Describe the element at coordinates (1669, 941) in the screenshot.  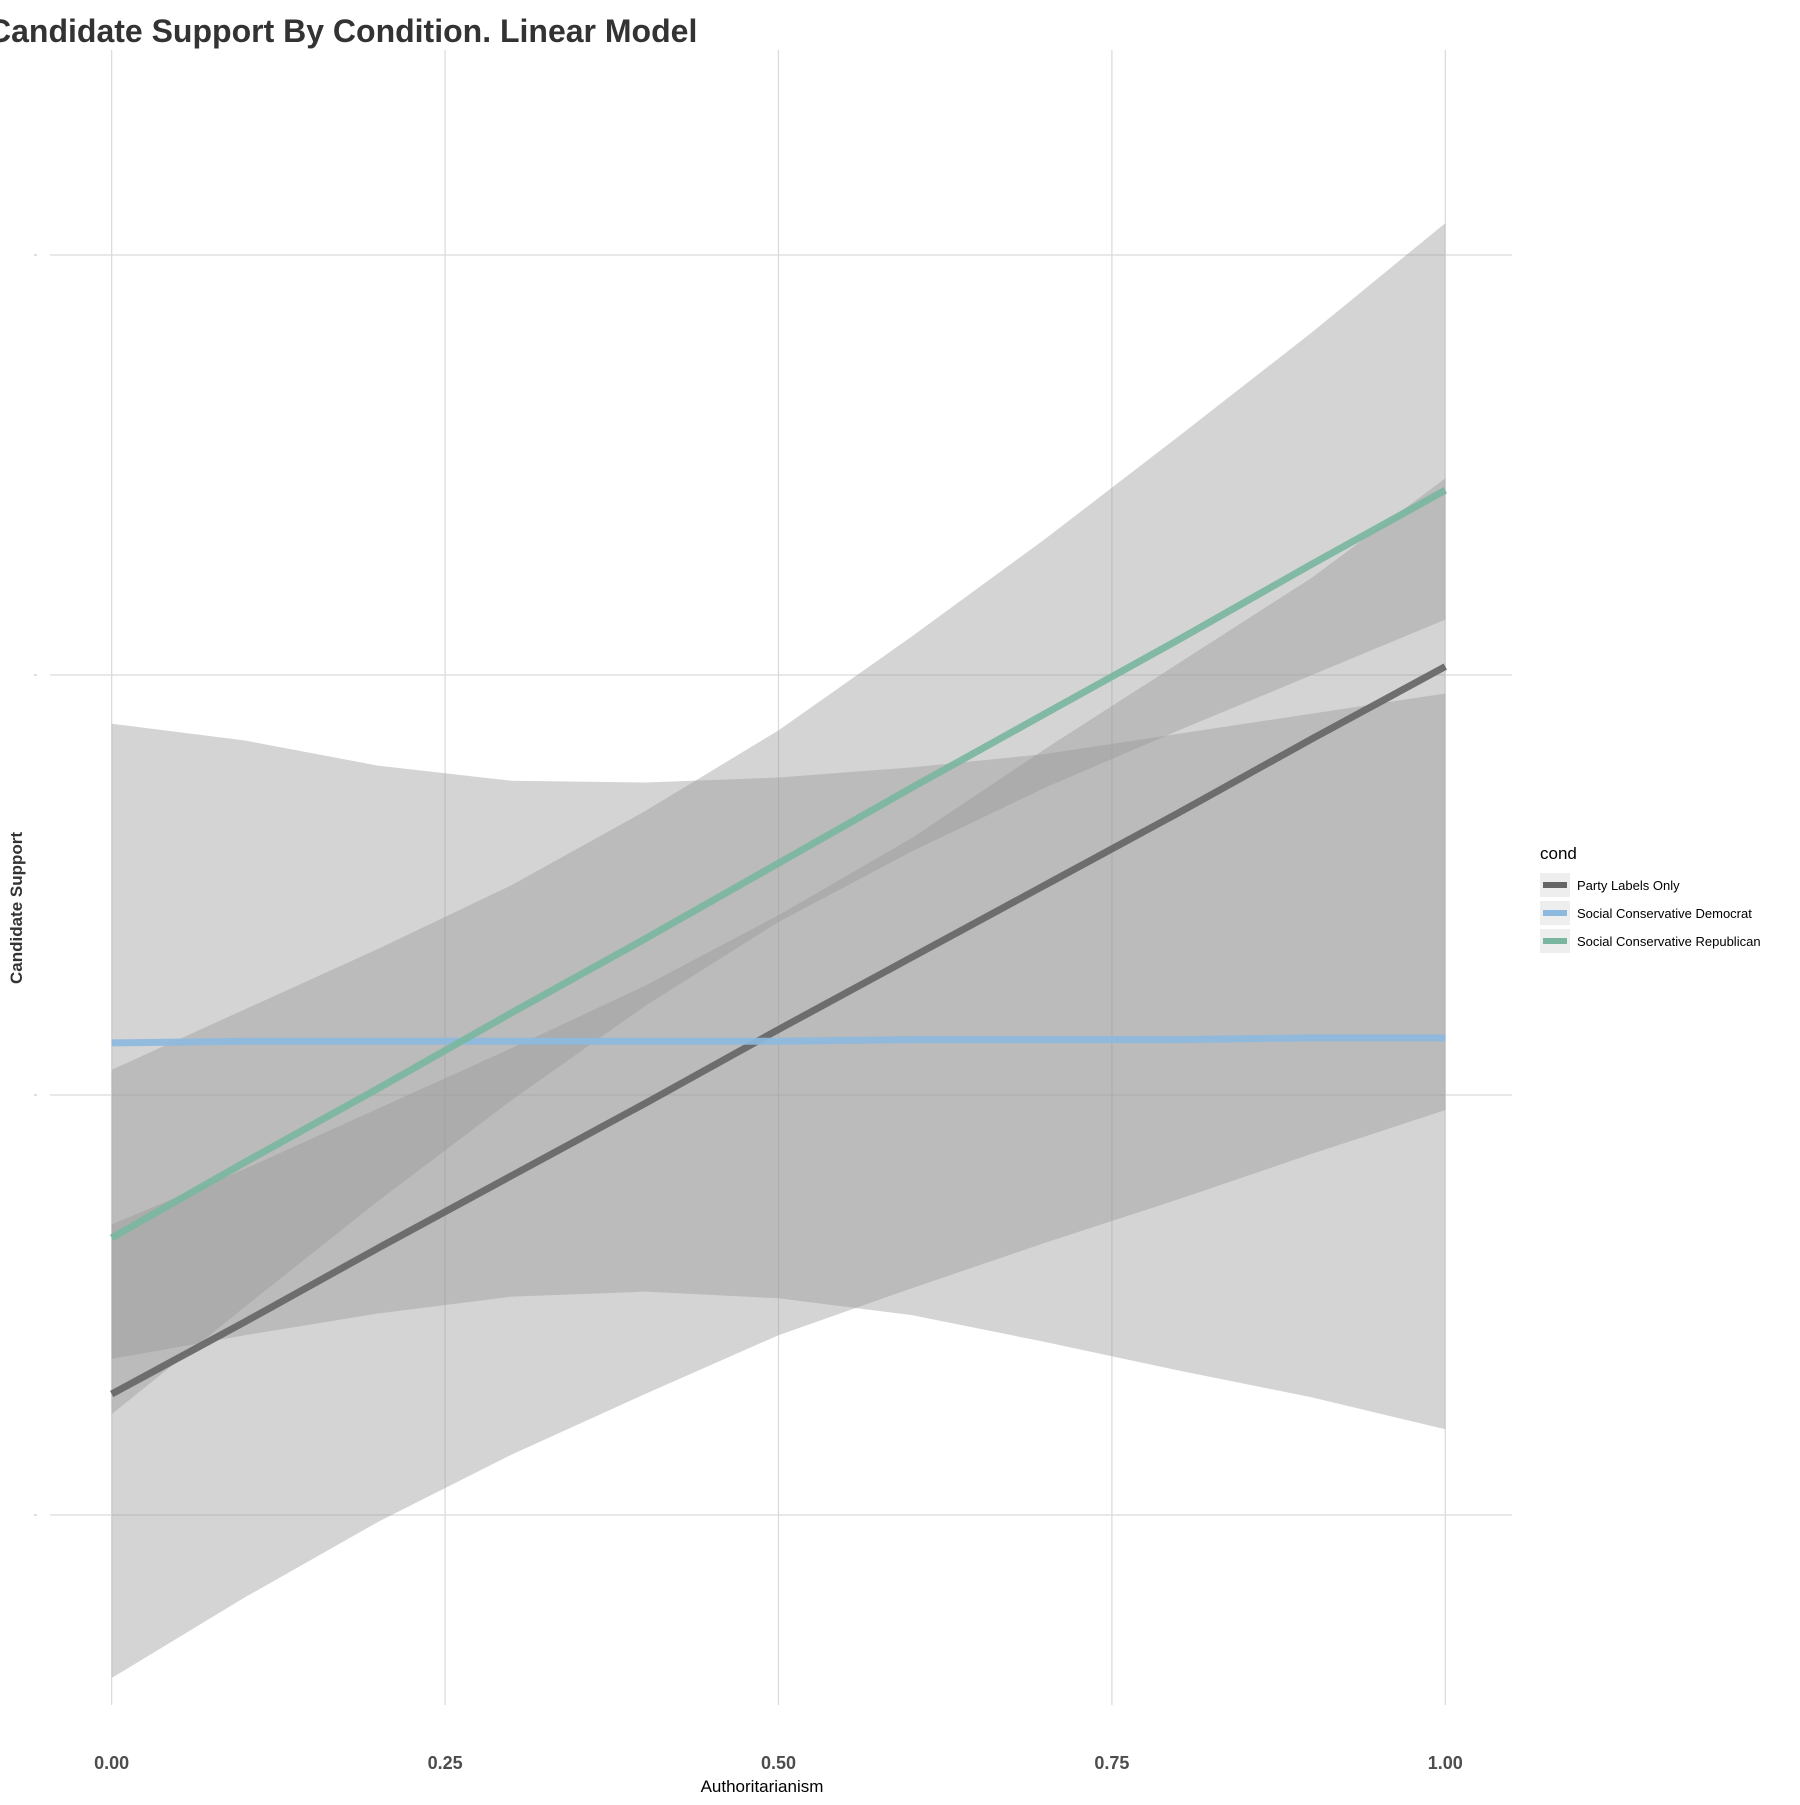
I see `legend-label: Social Conservative Republican` at that location.